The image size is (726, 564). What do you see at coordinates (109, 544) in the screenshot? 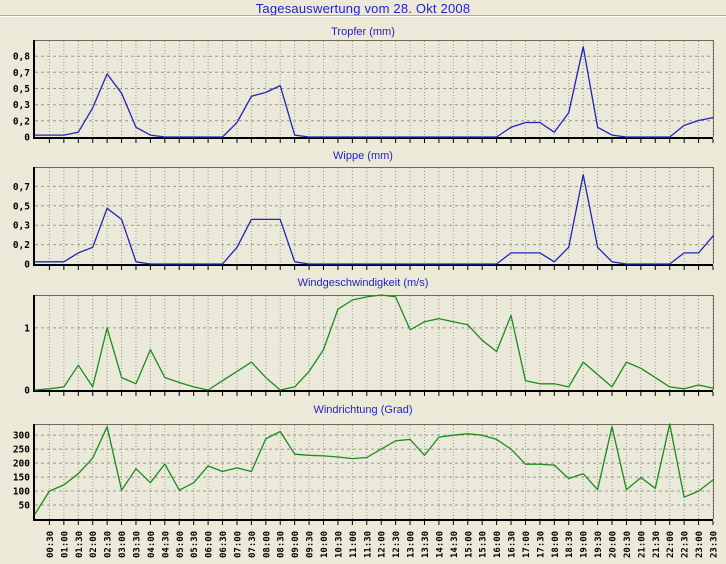
I see `x-tick-label: 02:30` at bounding box center [109, 544].